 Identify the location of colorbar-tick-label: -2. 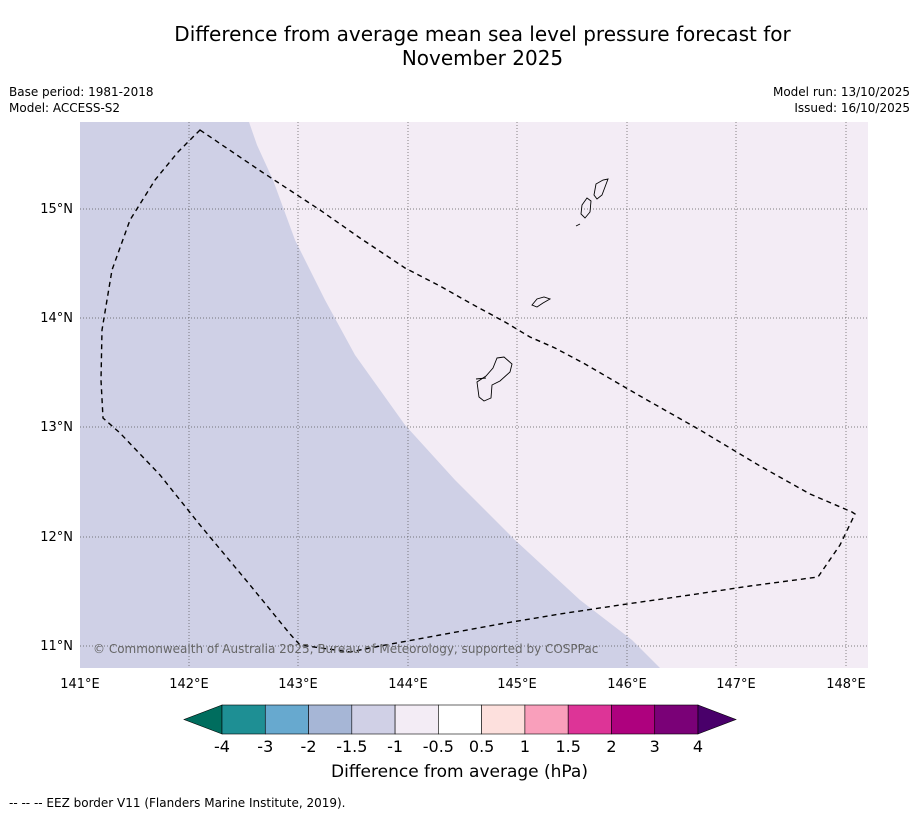
(308, 746).